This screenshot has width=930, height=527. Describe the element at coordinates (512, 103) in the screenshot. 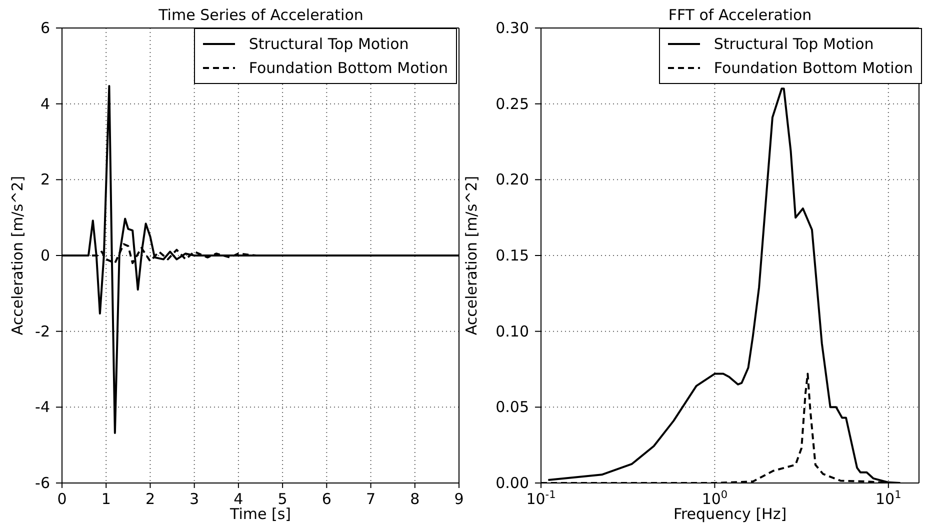

I see `y-tick-label: 0.25` at that location.